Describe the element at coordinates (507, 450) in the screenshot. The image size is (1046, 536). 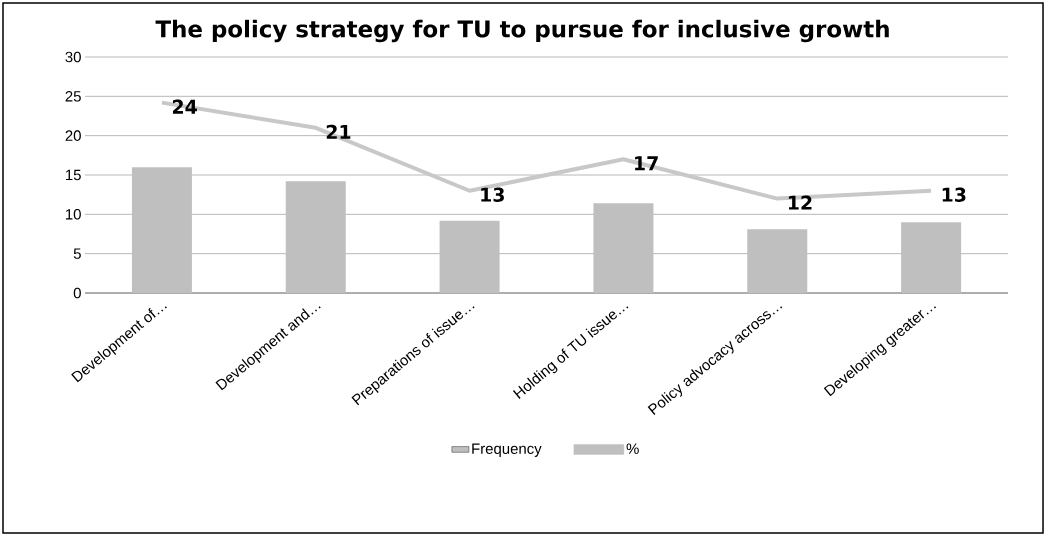
I see `legend-label: Frequency` at that location.